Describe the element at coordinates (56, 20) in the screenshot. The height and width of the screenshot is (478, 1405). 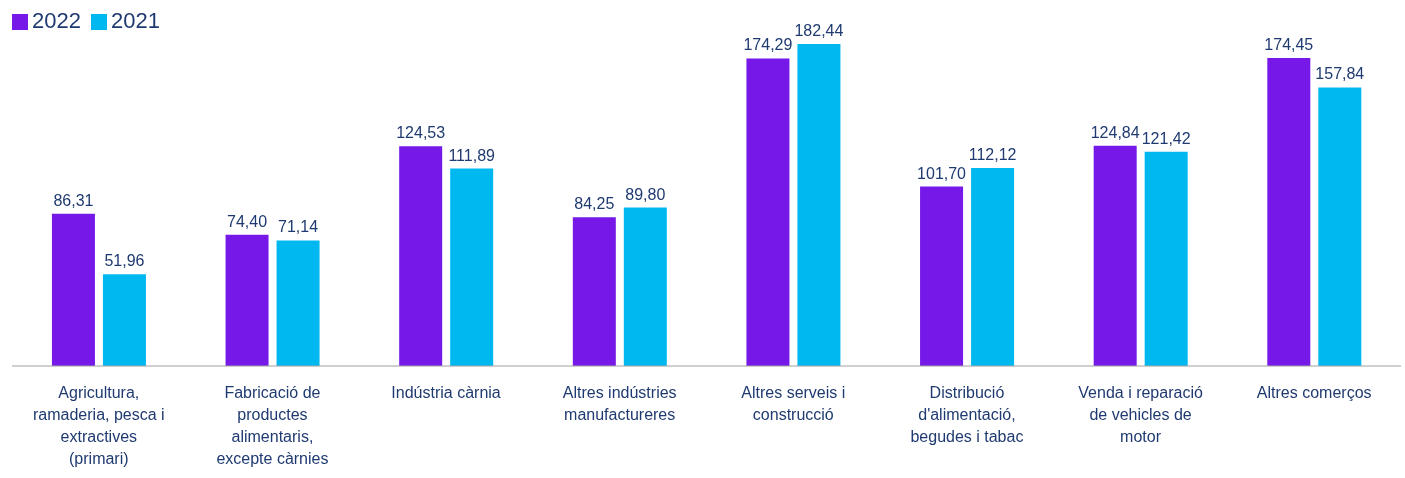
I see `legend-label: 2022` at that location.